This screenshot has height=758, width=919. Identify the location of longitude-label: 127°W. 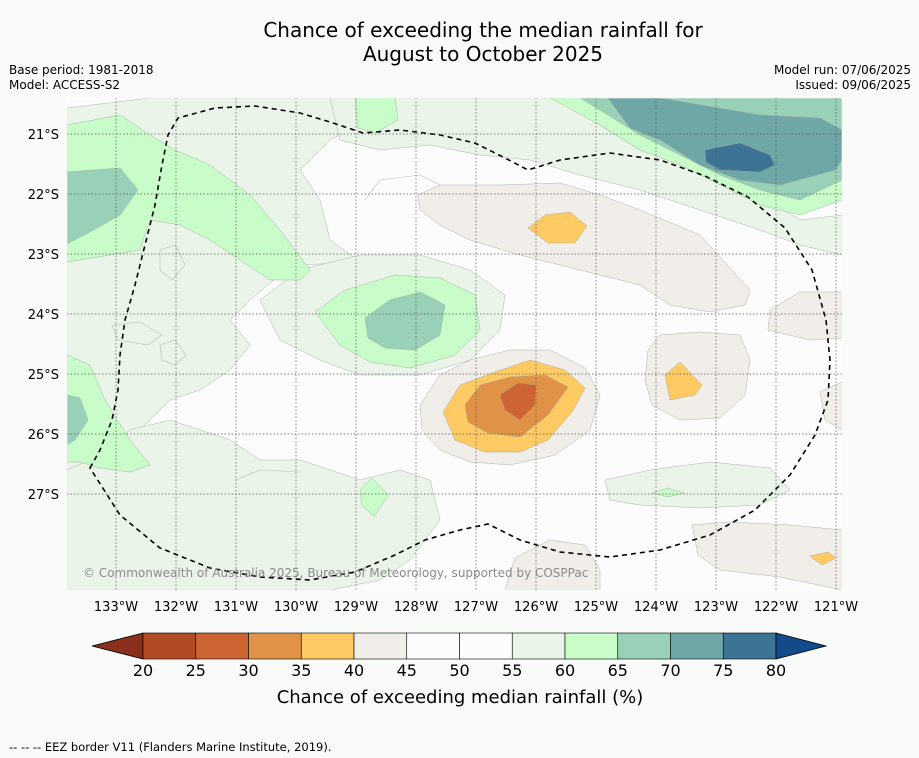
(476, 607).